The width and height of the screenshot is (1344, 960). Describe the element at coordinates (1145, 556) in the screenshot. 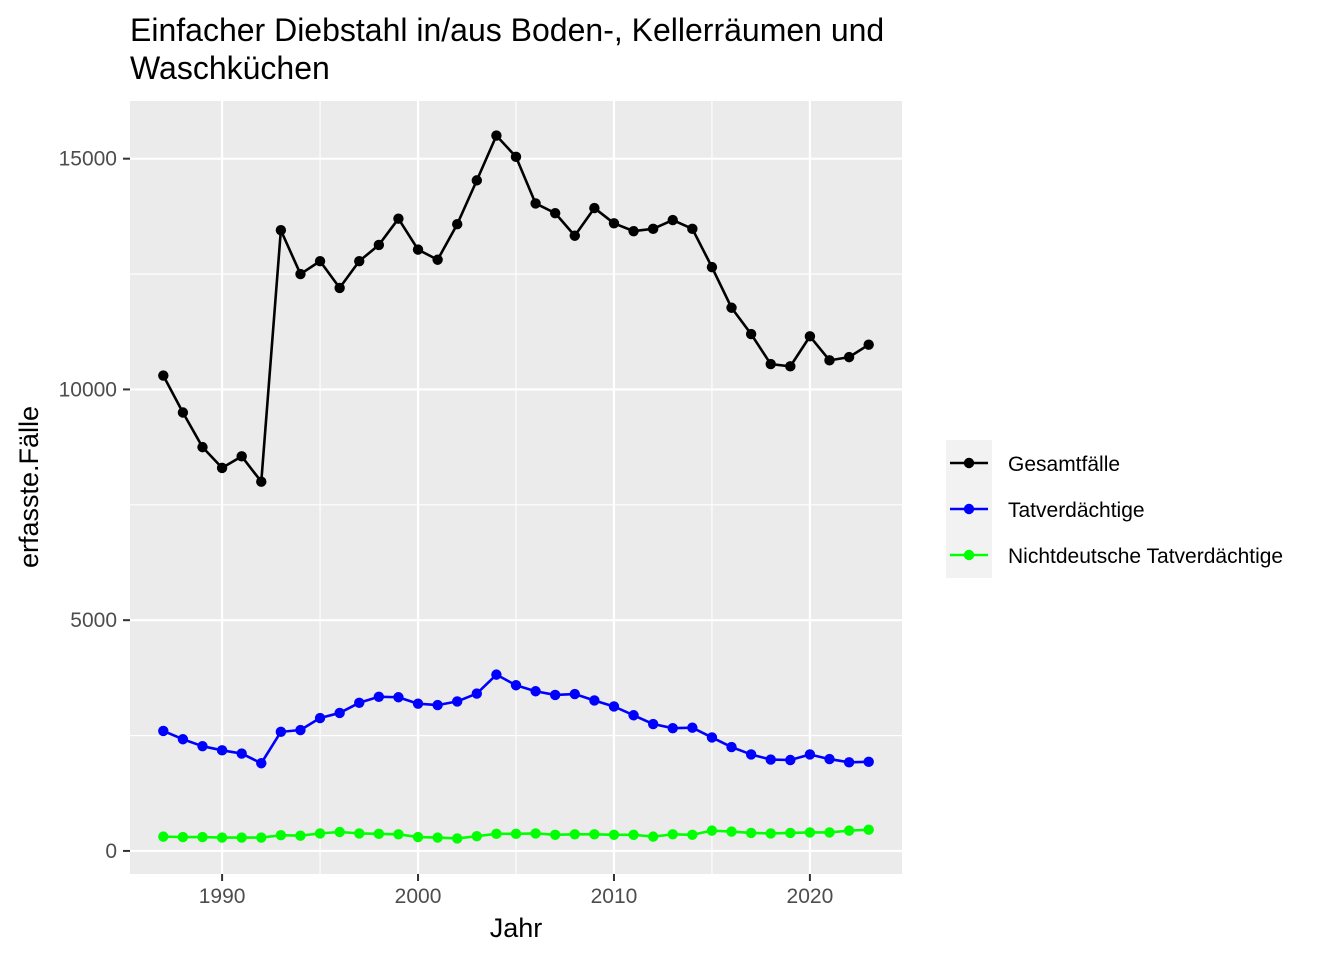

I see `legend-label-2: Nichtdeutsche Tatverdächtige` at that location.